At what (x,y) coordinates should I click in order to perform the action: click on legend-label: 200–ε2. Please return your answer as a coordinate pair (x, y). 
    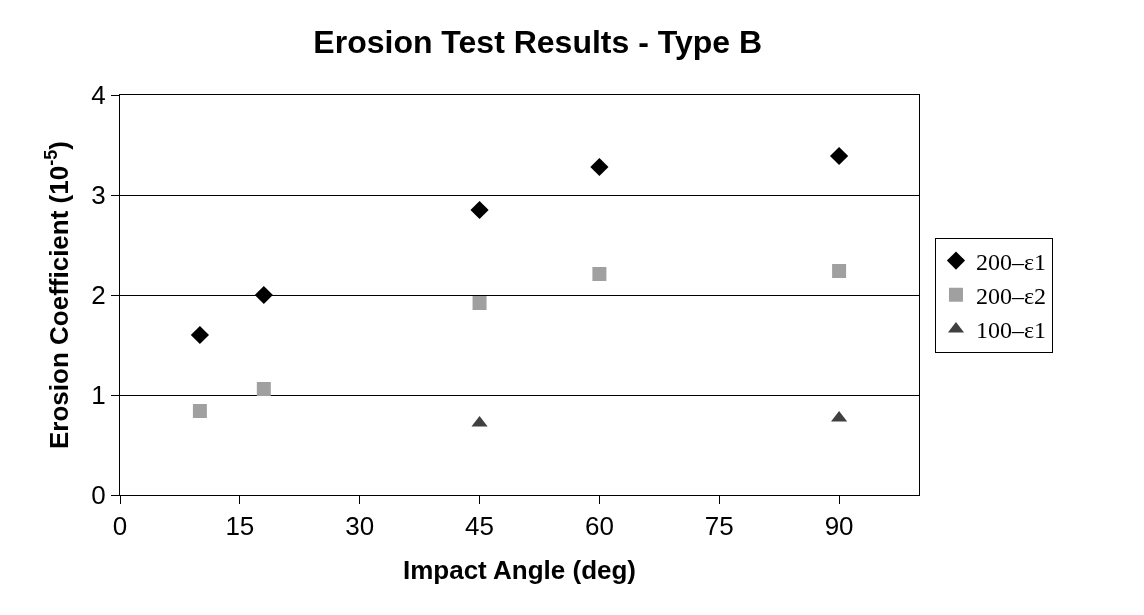
    Looking at the image, I should click on (1011, 296).